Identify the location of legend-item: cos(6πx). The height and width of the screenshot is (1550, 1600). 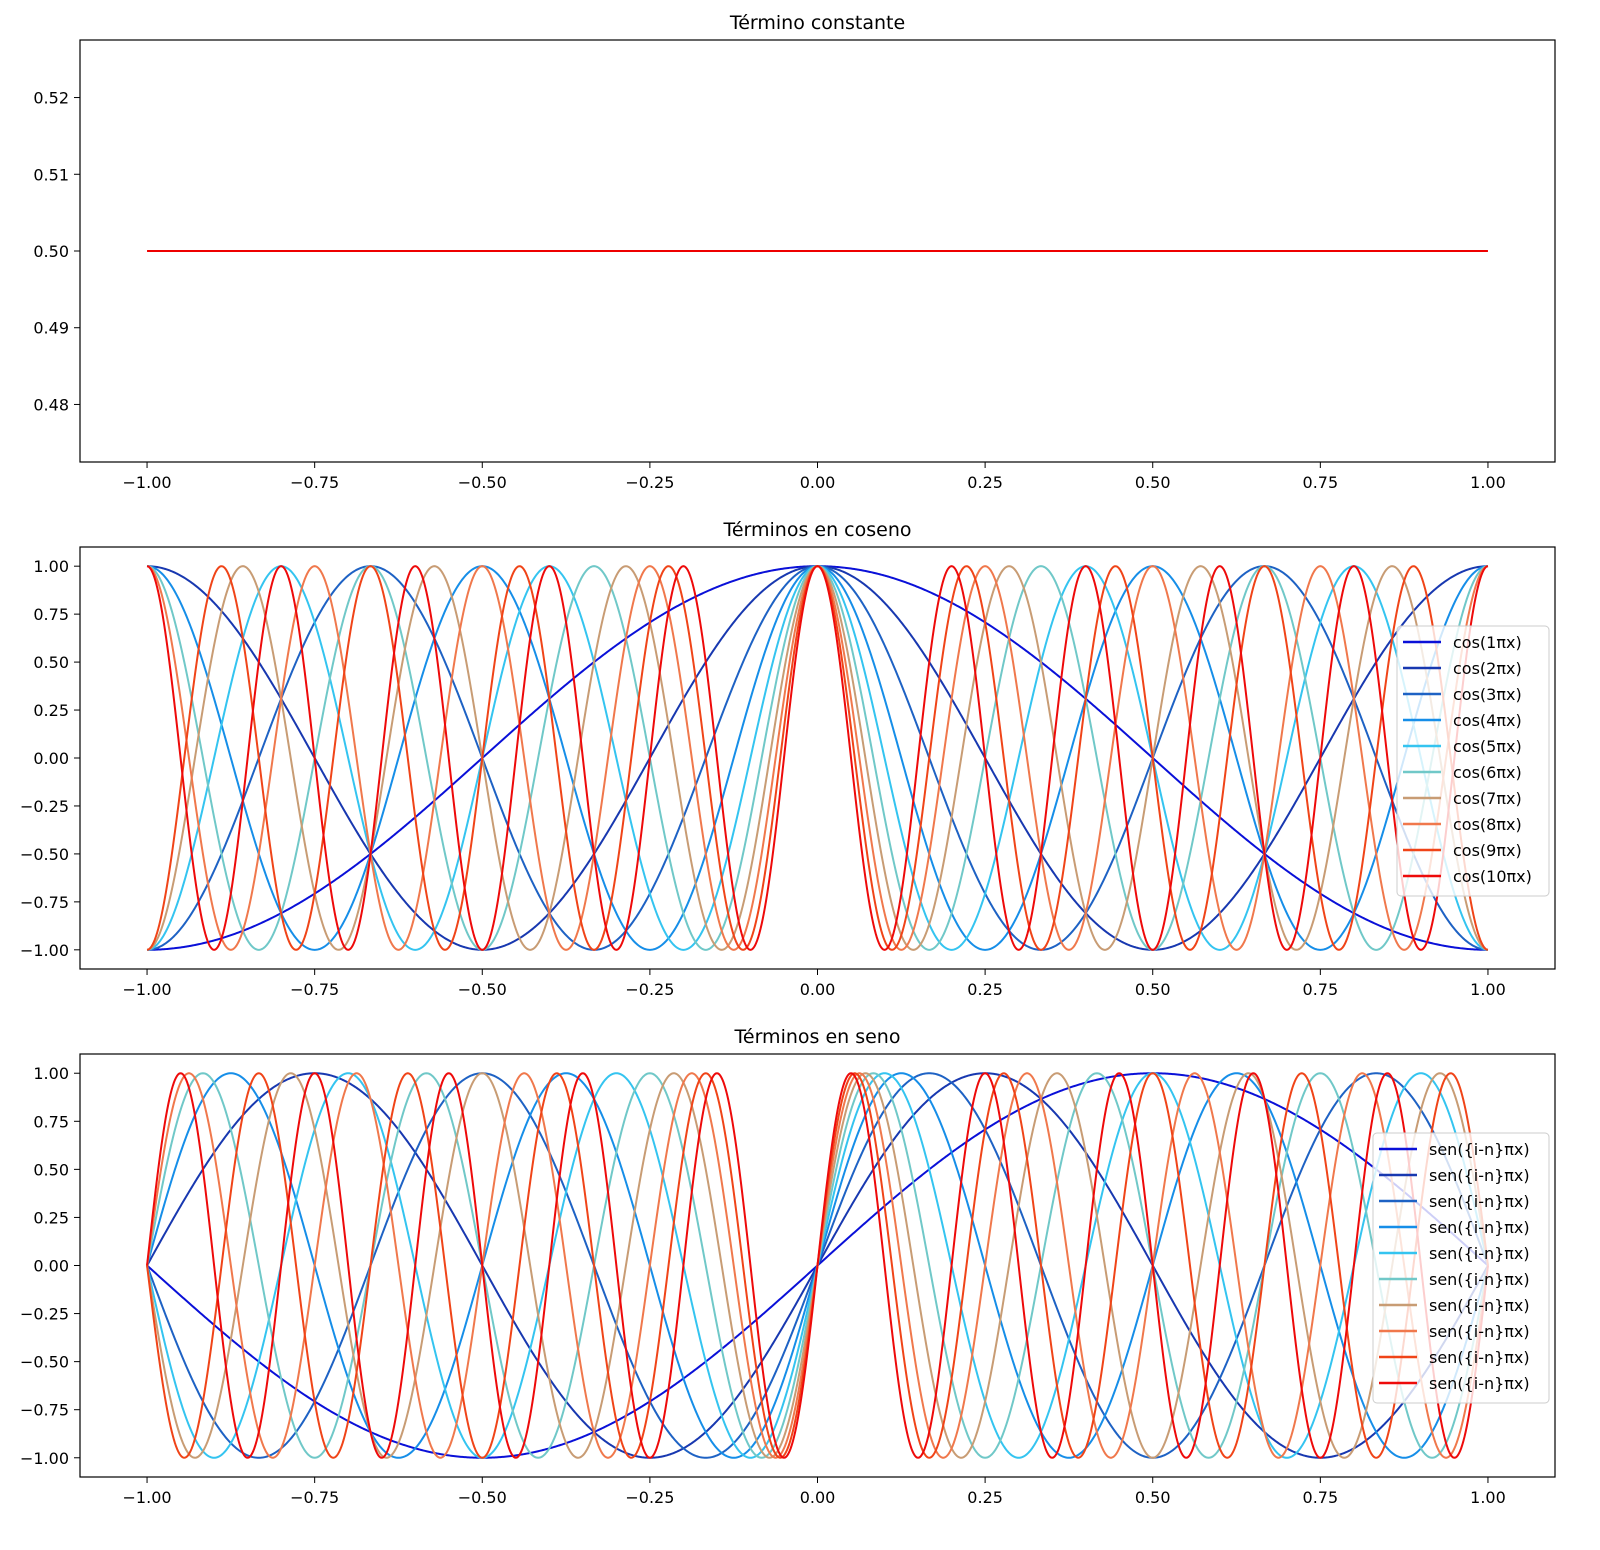
(1462, 772).